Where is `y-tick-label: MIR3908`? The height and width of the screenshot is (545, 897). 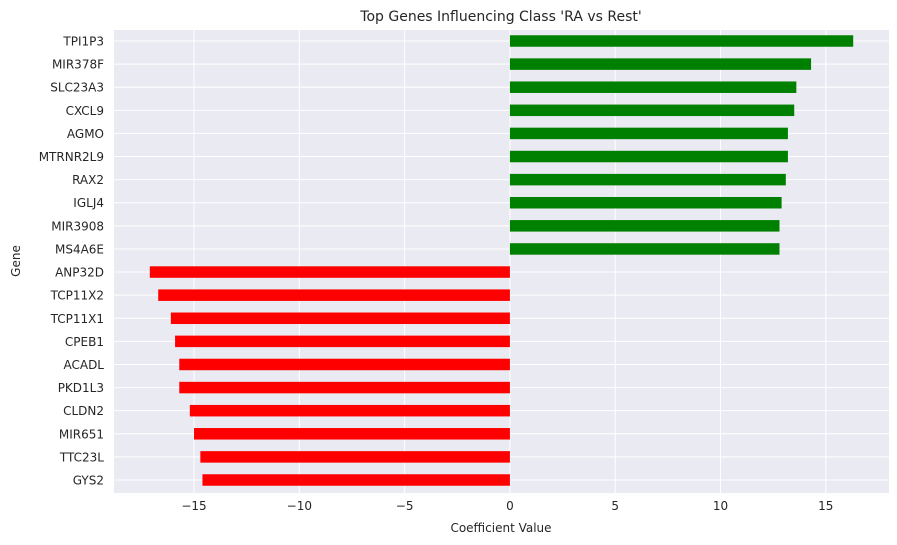 y-tick-label: MIR3908 is located at coordinates (77, 226).